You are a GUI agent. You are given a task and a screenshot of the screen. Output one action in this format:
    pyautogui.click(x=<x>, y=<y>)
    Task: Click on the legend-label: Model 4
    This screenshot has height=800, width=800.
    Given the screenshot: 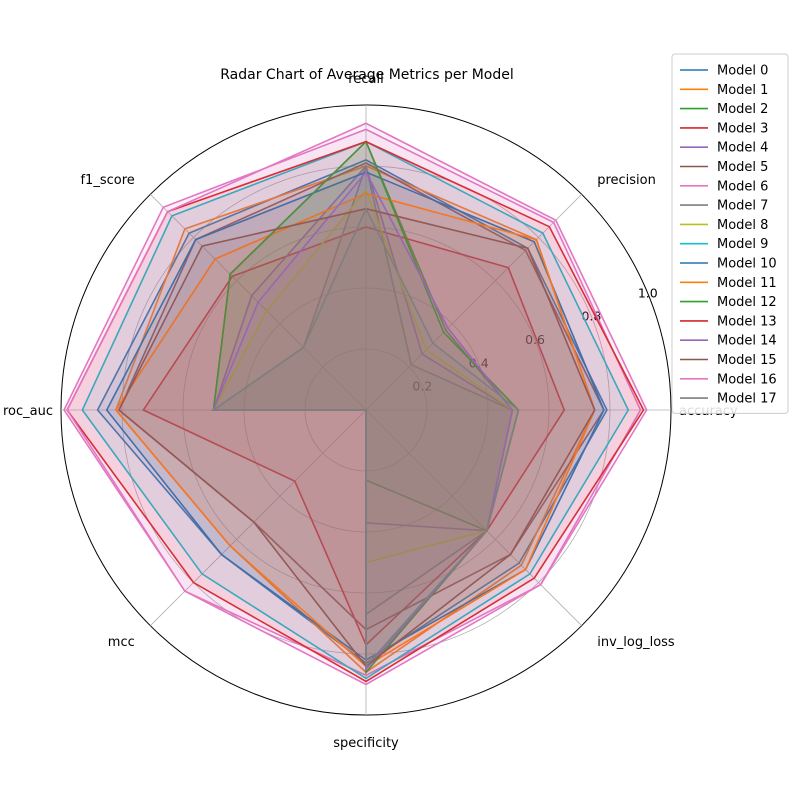 What is the action you would take?
    pyautogui.click(x=742, y=148)
    